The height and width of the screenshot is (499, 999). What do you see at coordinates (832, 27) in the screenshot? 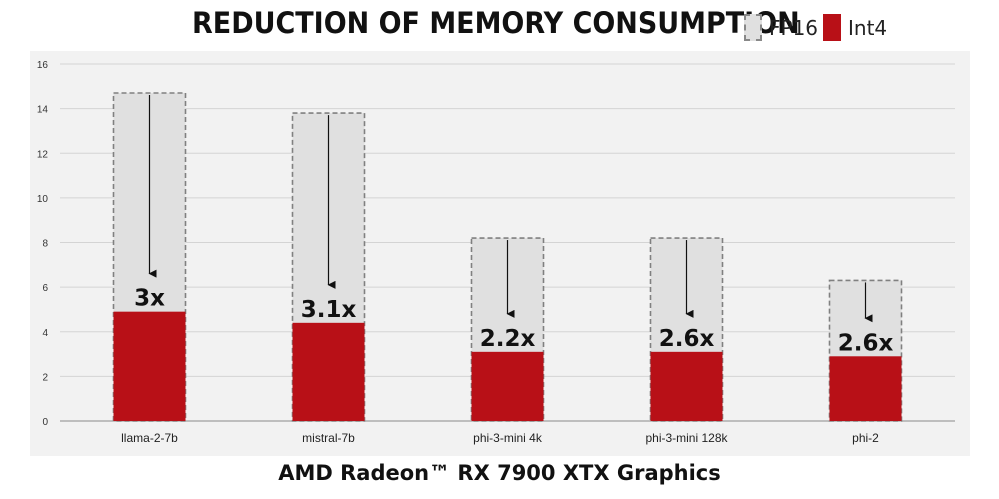
I see `legend-swatch-int4` at bounding box center [832, 27].